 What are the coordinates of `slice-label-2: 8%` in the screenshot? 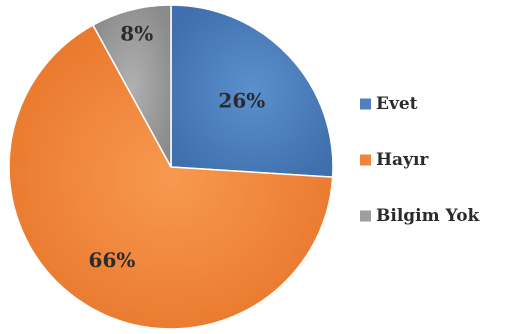 It's located at (136, 34).